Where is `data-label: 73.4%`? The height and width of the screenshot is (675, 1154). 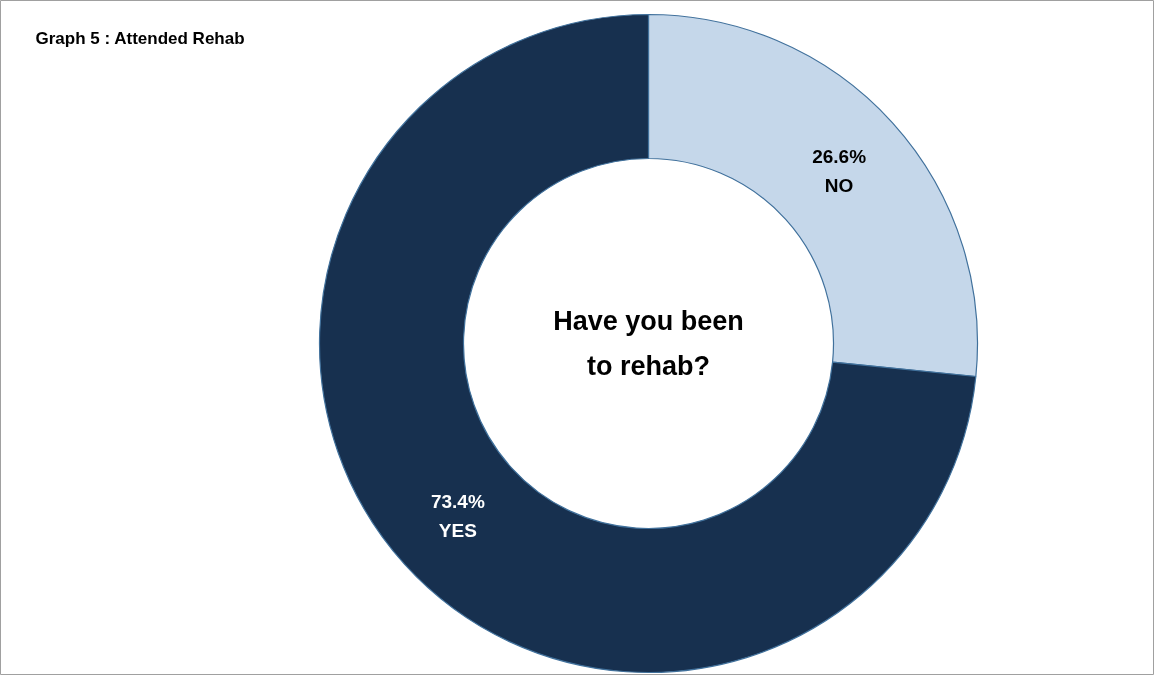 data-label: 73.4% is located at coordinates (457, 501).